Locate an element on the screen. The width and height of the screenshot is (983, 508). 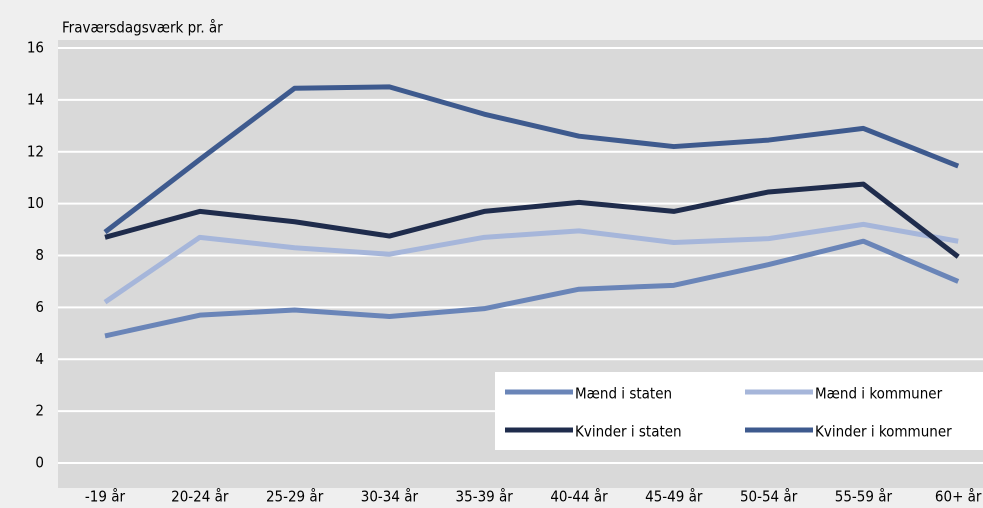
y-tick-label: 8 is located at coordinates (39, 255).